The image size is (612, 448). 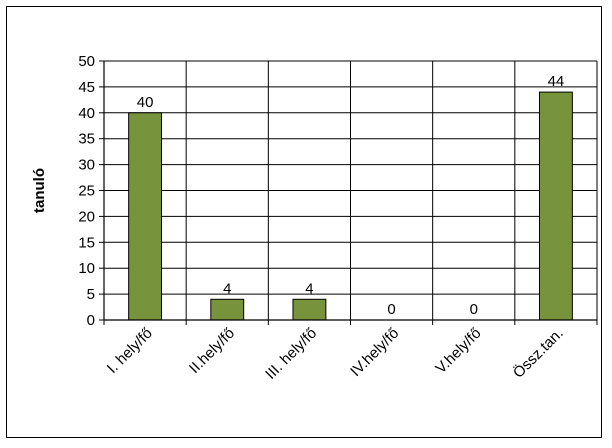 What do you see at coordinates (86, 87) in the screenshot?
I see `y-tick-label: 45` at bounding box center [86, 87].